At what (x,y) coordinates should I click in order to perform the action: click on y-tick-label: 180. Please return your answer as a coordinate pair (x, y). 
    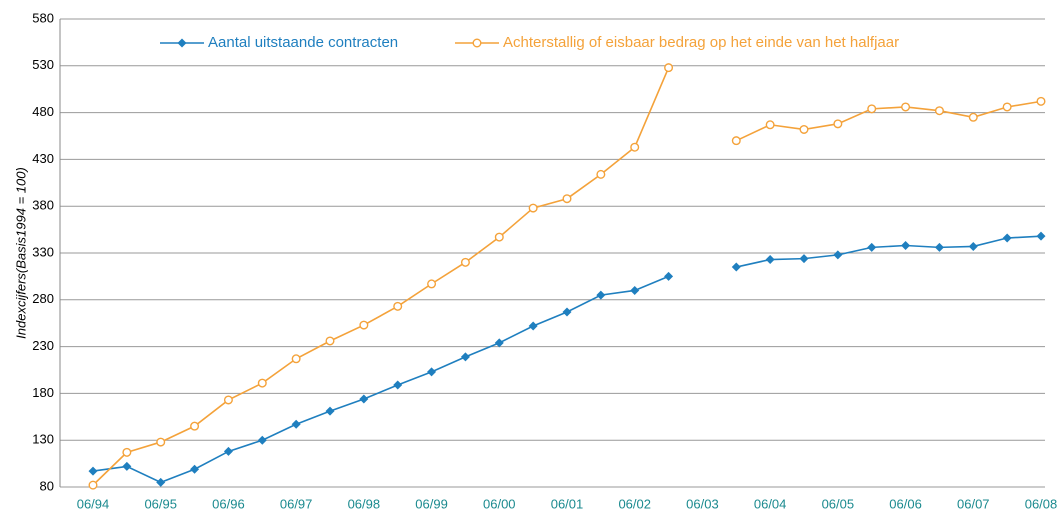
    Looking at the image, I should click on (43, 392).